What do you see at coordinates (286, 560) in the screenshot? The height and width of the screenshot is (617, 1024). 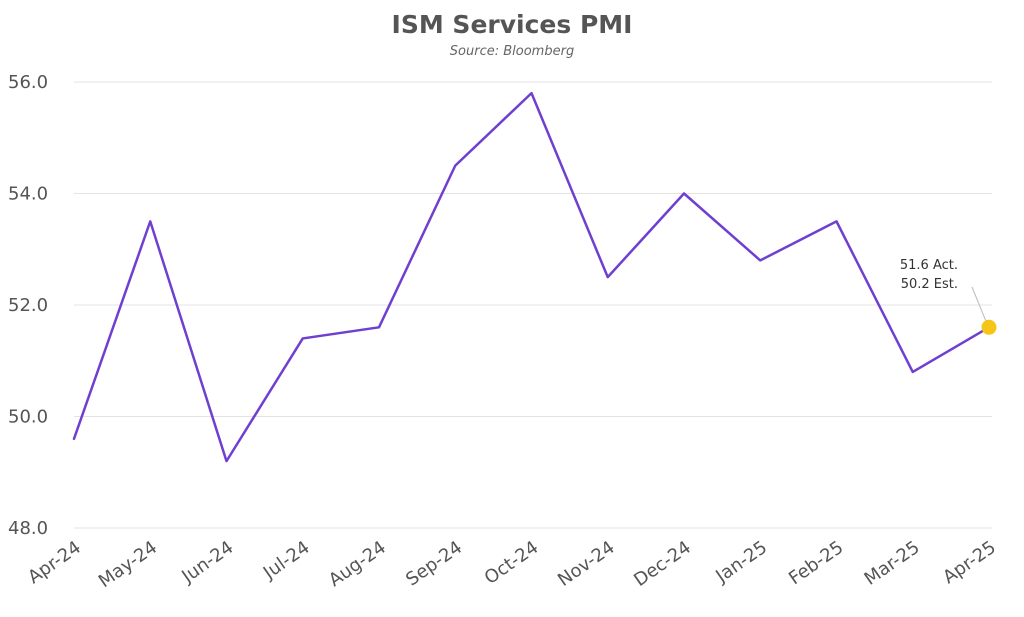 I see `x-tick-label: Jul-24` at bounding box center [286, 560].